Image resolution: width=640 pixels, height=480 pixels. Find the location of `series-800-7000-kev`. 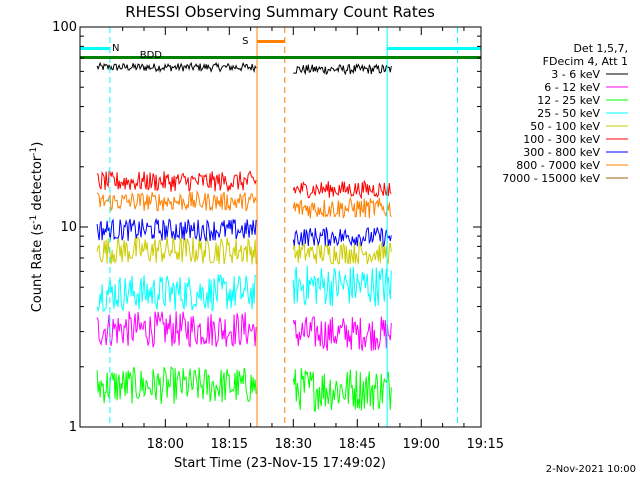

series-800-7000-kev is located at coordinates (244, 204).